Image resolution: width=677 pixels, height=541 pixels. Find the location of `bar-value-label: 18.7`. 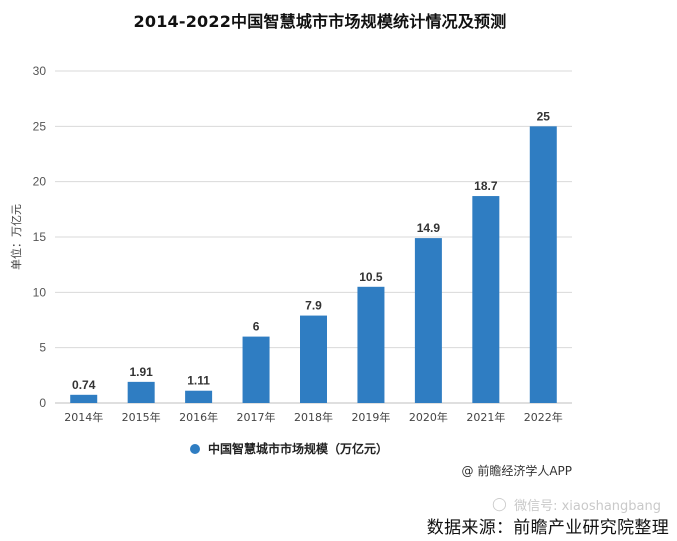

bar-value-label: 18.7 is located at coordinates (486, 186).